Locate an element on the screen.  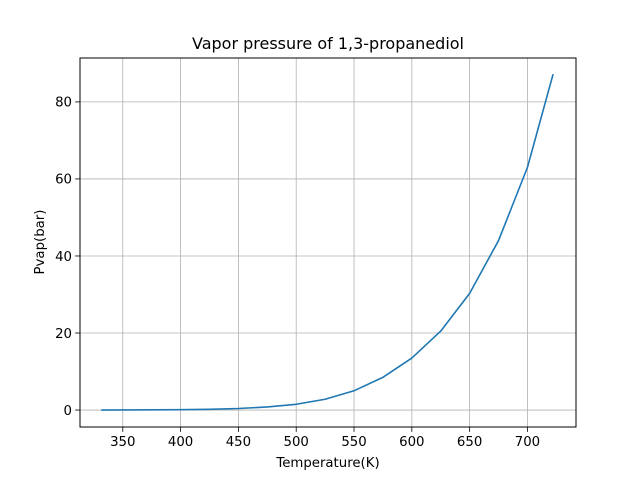
y-tick-label: 40 is located at coordinates (63, 257).